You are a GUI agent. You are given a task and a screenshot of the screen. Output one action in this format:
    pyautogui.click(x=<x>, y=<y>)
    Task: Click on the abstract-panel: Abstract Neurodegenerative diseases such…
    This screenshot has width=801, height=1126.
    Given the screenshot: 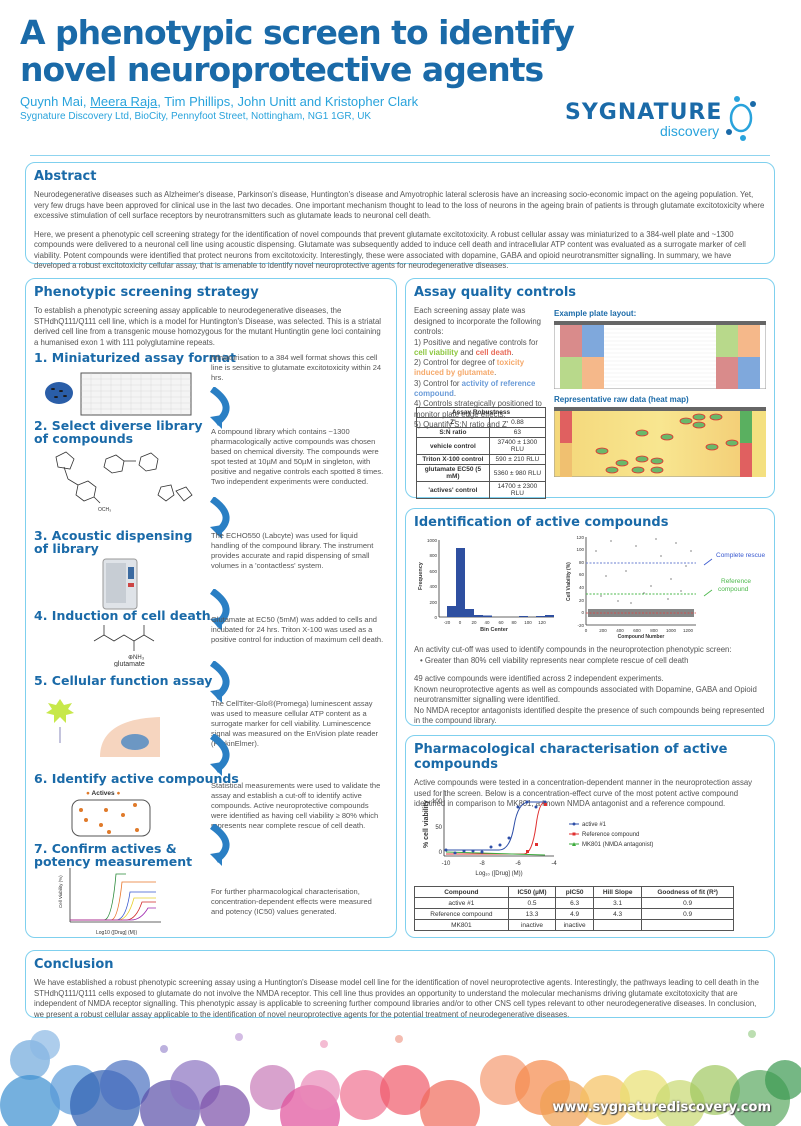 What is the action you would take?
    pyautogui.click(x=400, y=216)
    